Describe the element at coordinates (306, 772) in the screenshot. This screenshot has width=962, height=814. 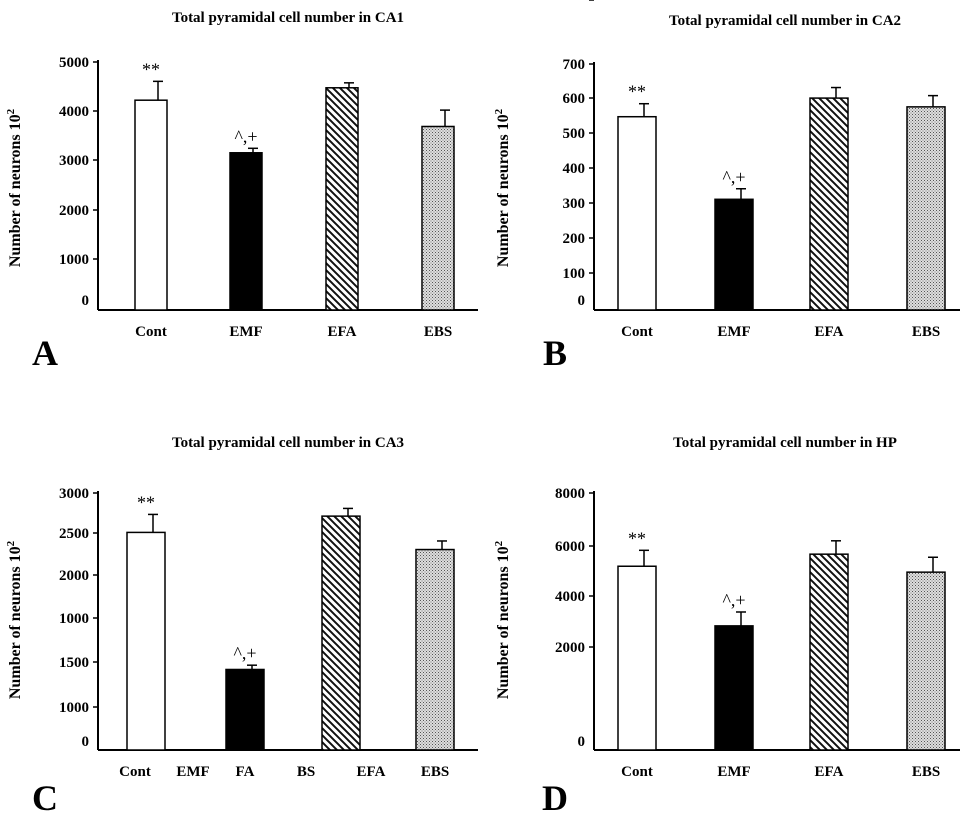
I see `x-category-label: BS` at that location.